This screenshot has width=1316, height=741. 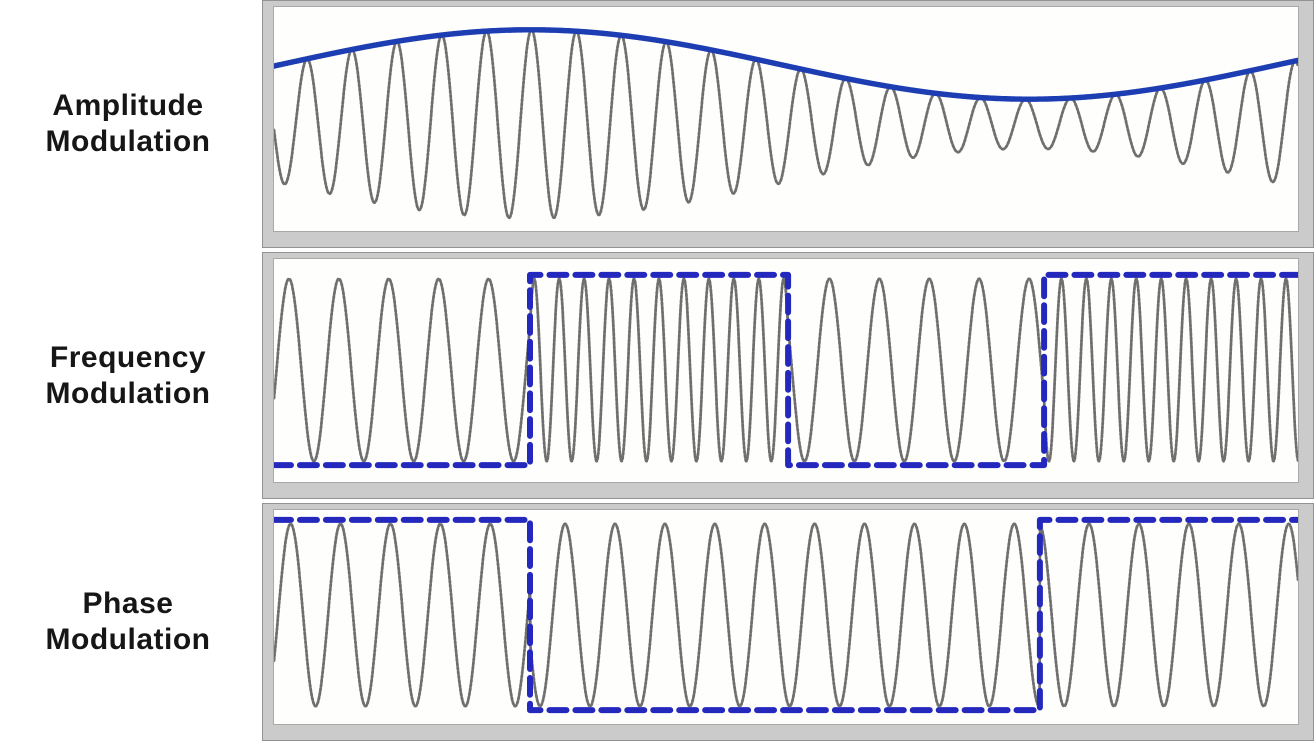 I want to click on panel-label-frequency-modulation: Frequency Modulation, so click(x=128, y=375).